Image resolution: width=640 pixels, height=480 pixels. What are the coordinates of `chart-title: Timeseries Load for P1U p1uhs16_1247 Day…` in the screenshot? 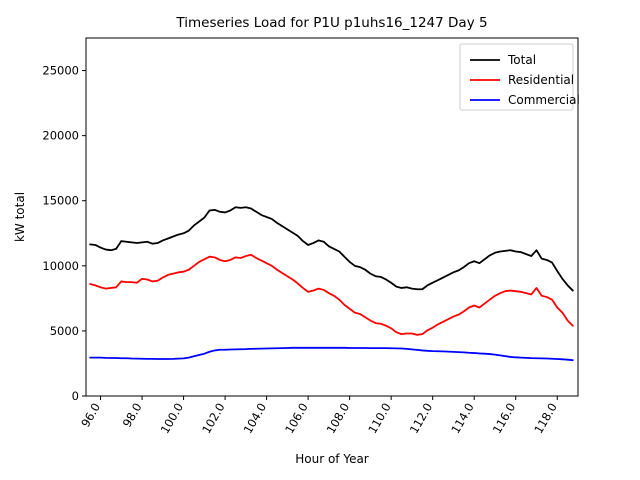 It's located at (331, 23).